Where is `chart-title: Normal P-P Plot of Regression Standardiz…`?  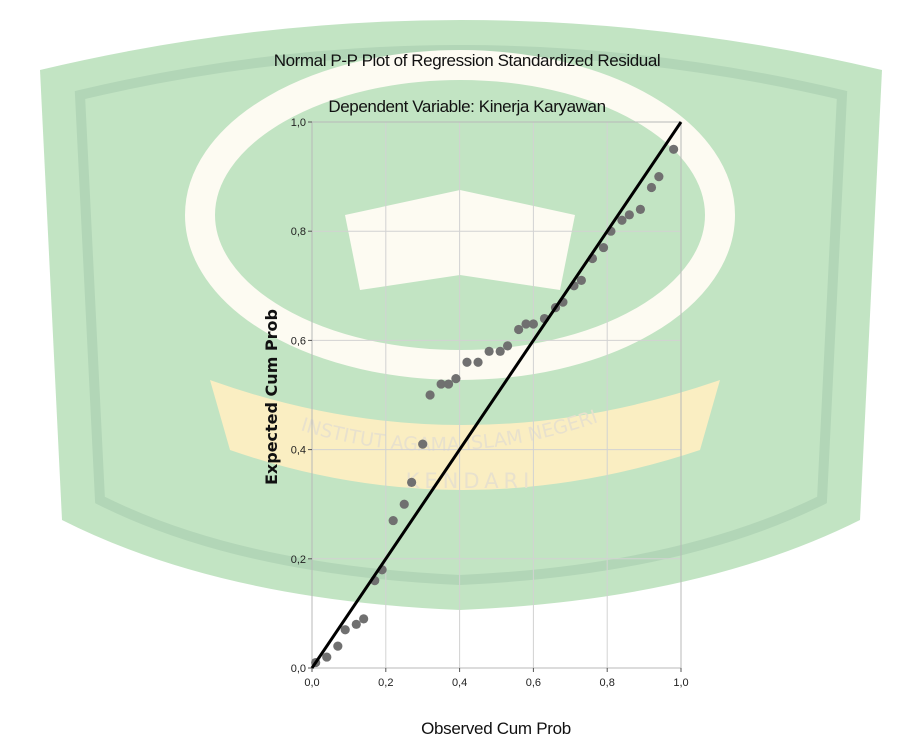
chart-title: Normal P-P Plot of Regression Standardiz… is located at coordinates (467, 60).